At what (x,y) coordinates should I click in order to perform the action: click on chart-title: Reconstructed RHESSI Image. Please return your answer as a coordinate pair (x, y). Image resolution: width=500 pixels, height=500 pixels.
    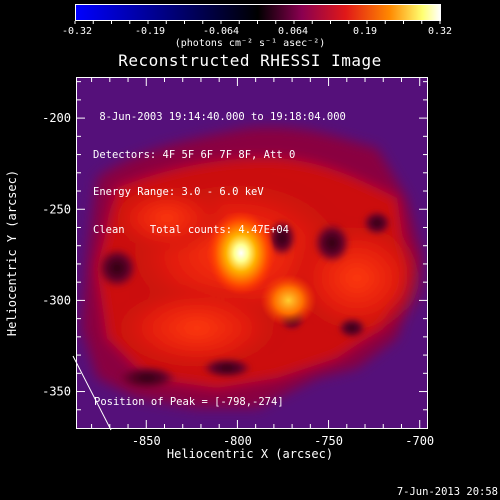
    Looking at the image, I should click on (250, 60).